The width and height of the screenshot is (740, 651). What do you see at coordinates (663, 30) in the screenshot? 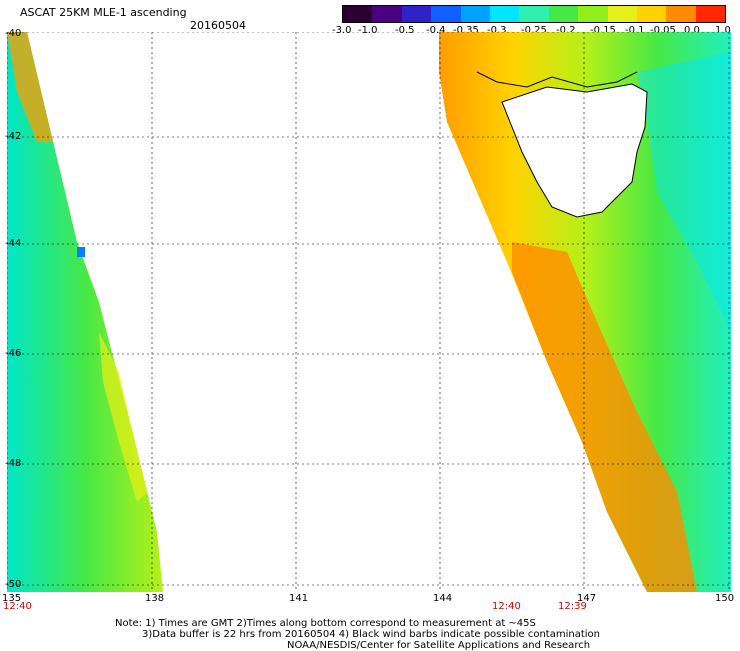
I see `colorbar-label: -0.05` at bounding box center [663, 30].